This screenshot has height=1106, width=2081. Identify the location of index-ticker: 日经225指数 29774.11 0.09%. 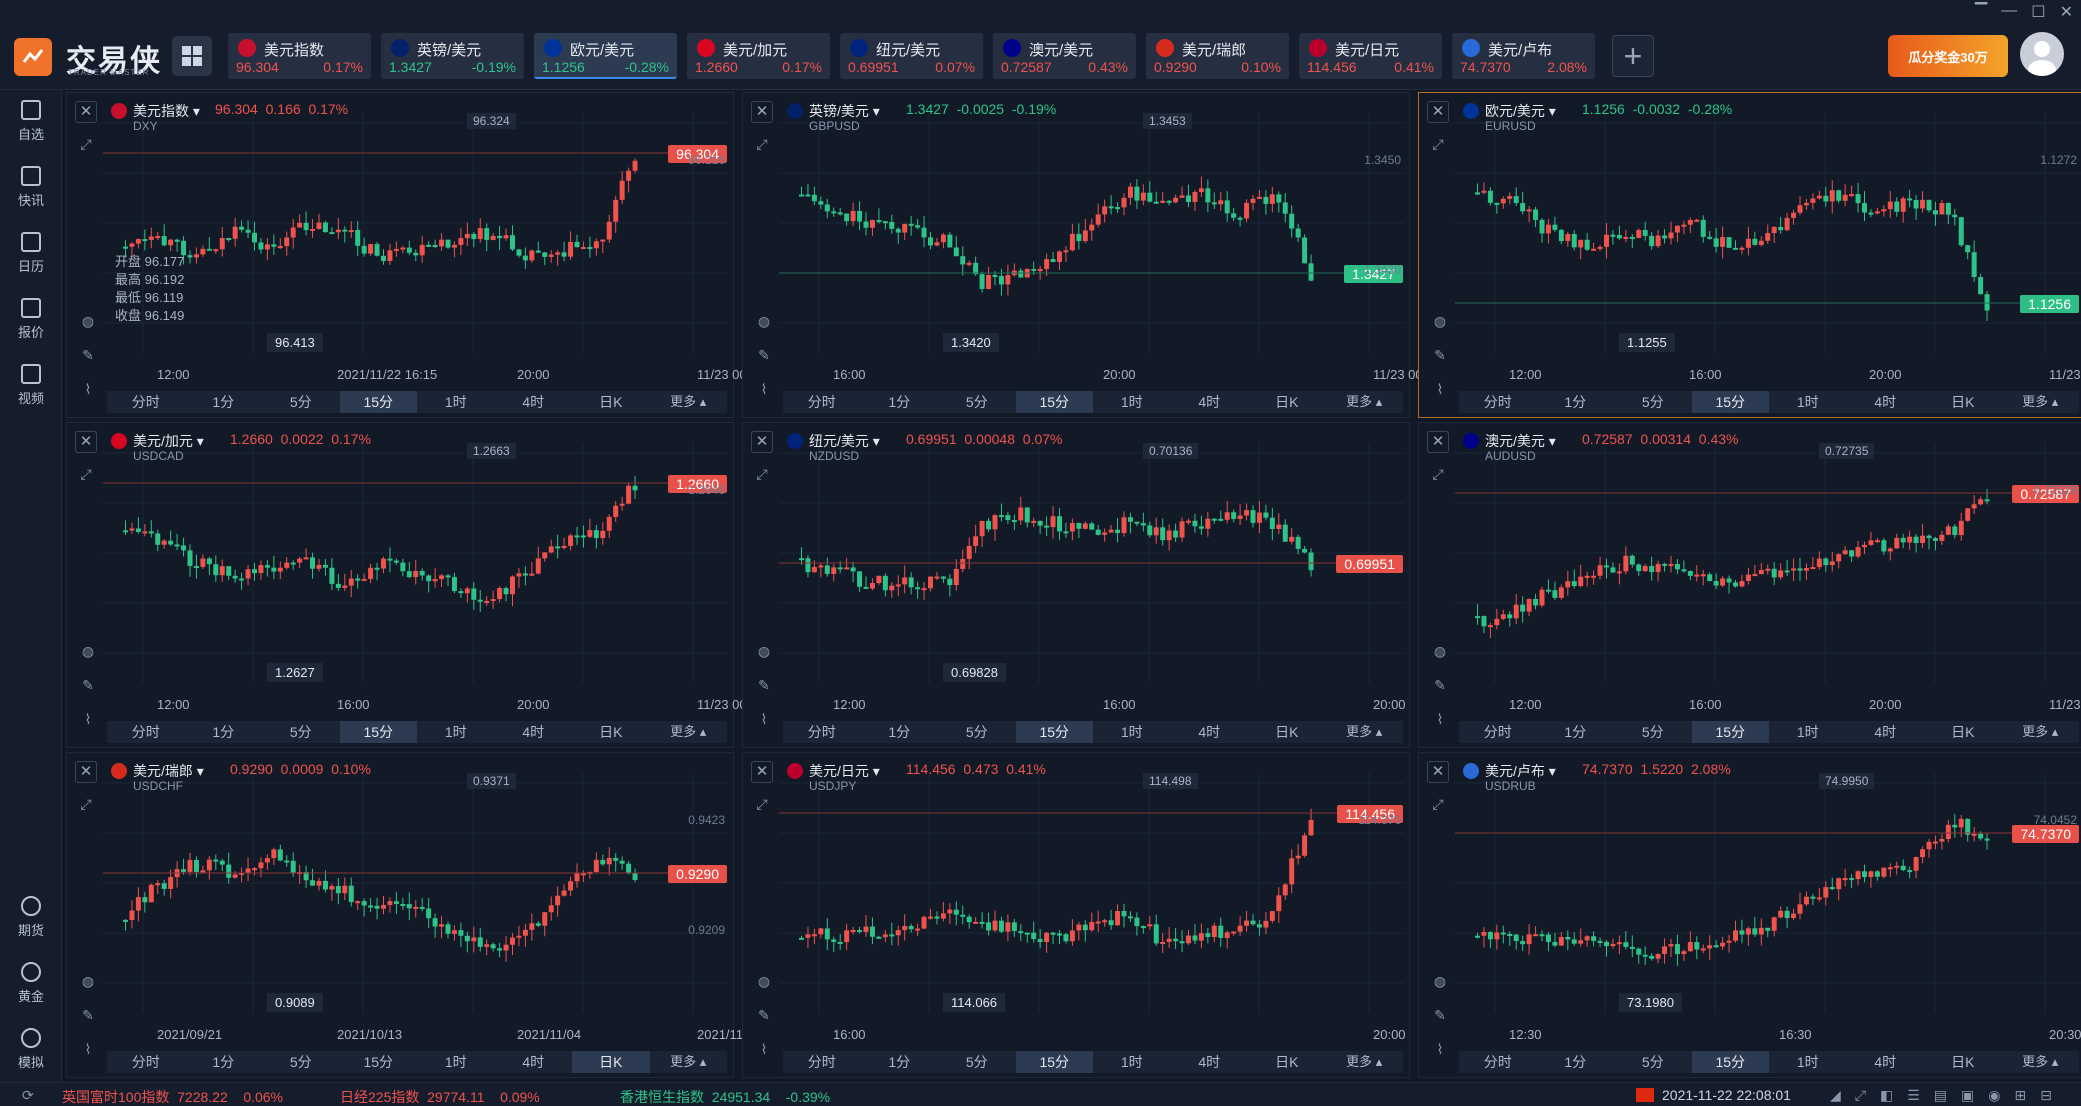
(440, 1097).